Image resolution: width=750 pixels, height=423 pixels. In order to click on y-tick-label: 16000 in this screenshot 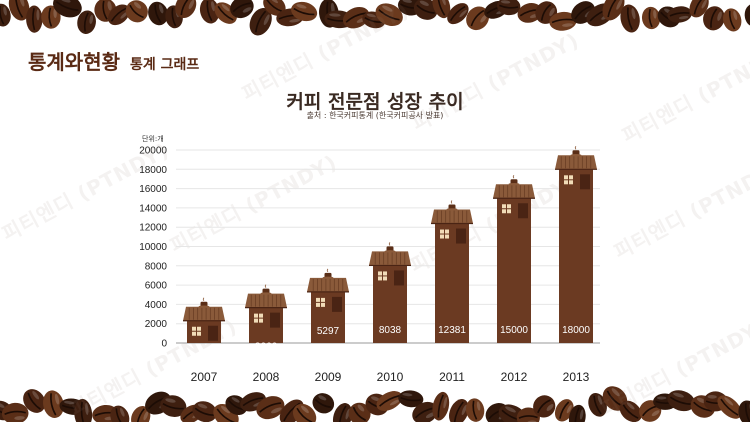, I will do `click(153, 189)`.